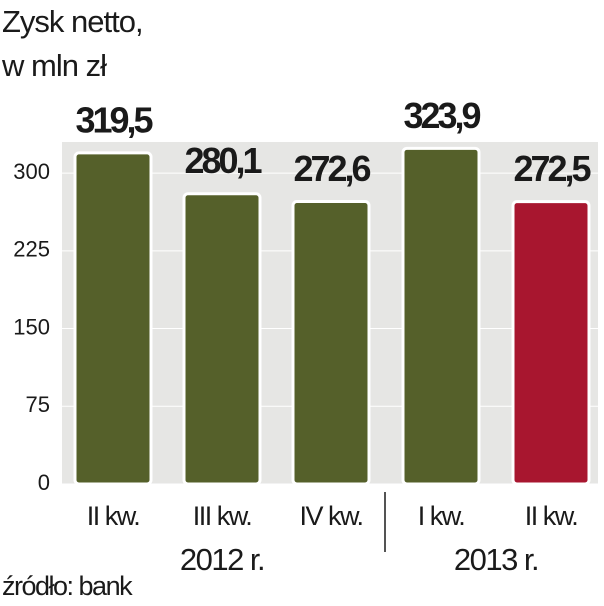 The height and width of the screenshot is (606, 604). What do you see at coordinates (330, 516) in the screenshot?
I see `x-tick-label: IV kw.` at bounding box center [330, 516].